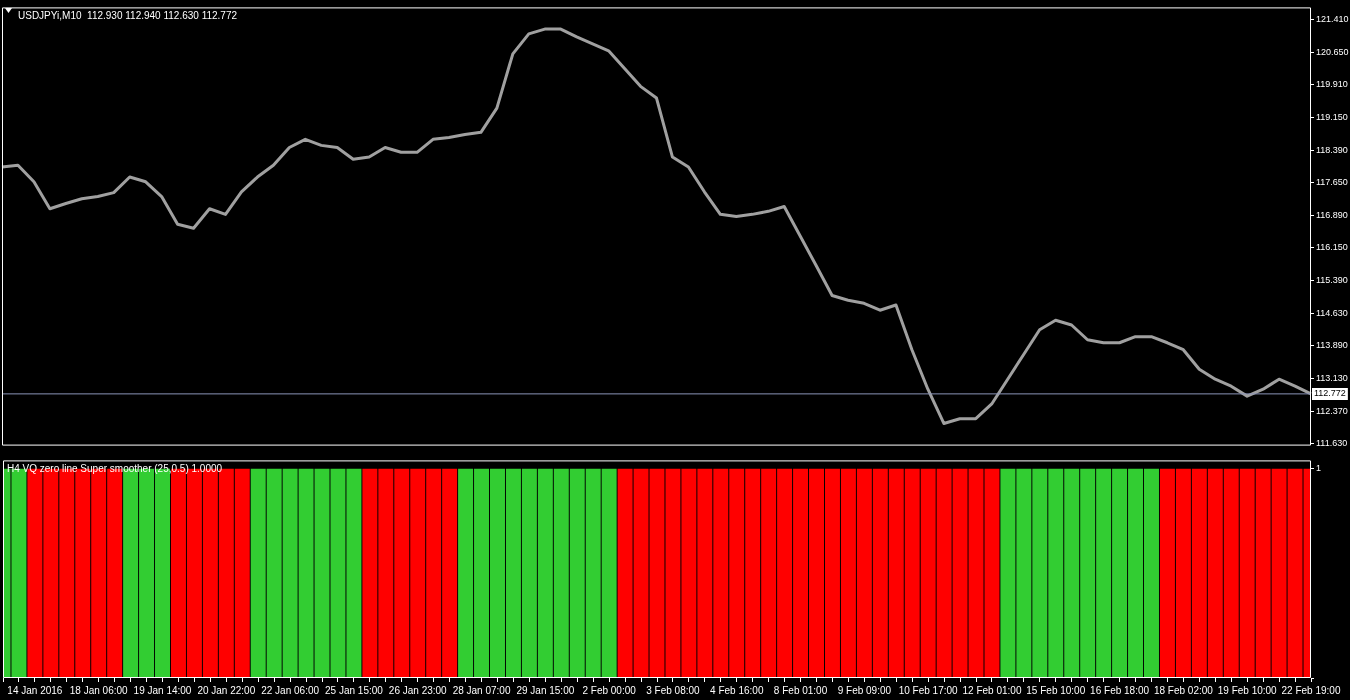 This screenshot has width=1350, height=700. Describe the element at coordinates (1332, 214) in the screenshot. I see `y-tick-label: 116.890` at that location.